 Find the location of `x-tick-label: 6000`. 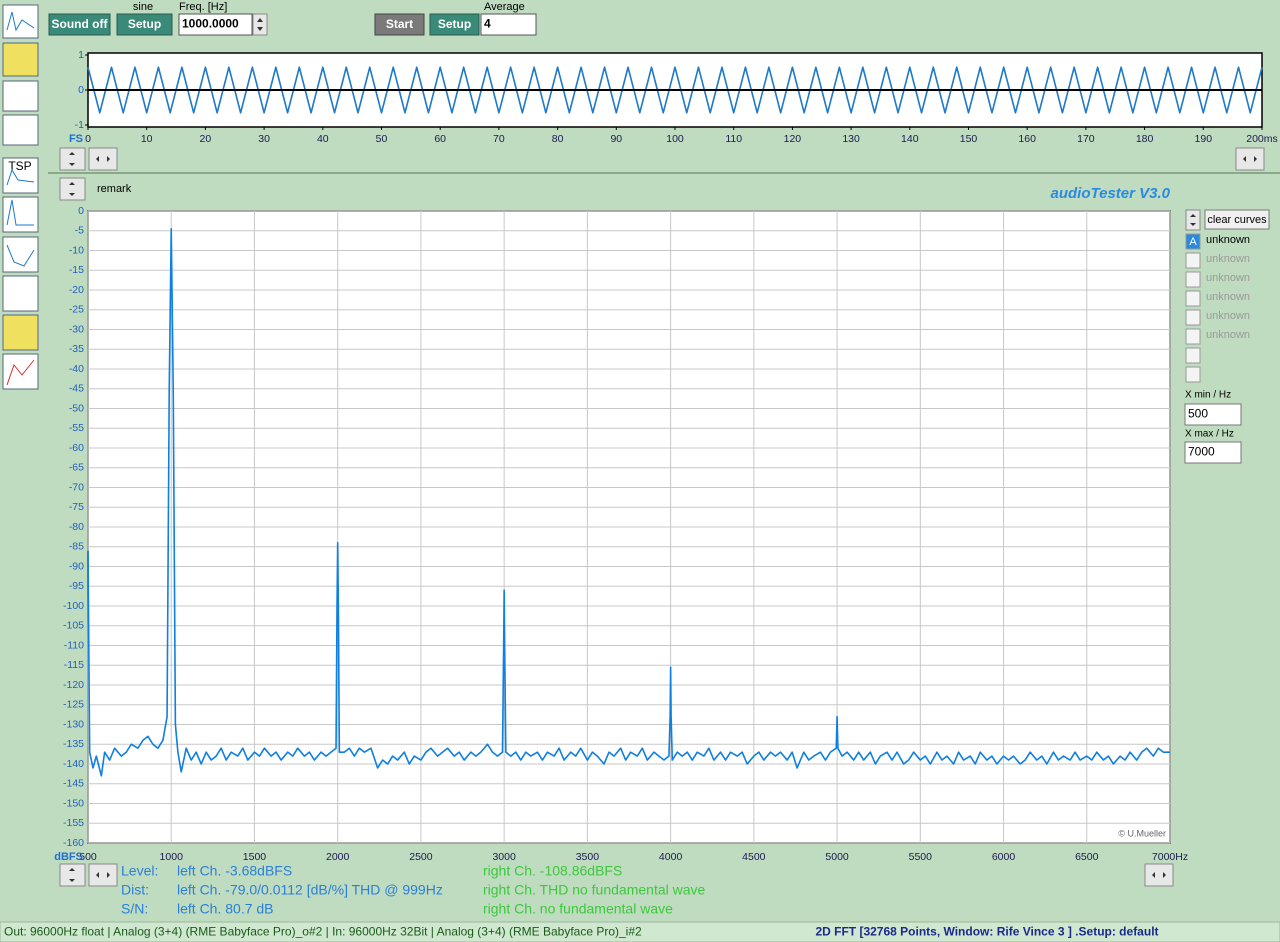

x-tick-label: 6000 is located at coordinates (1004, 857).